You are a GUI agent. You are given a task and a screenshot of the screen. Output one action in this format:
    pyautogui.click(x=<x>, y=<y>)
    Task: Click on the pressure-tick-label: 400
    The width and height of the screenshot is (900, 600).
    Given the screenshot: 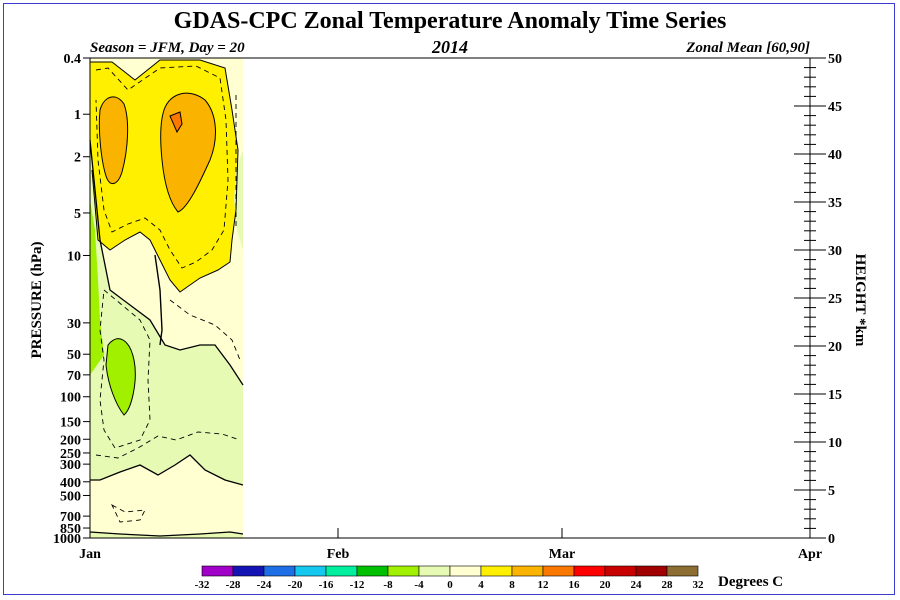 What is the action you would take?
    pyautogui.click(x=70, y=483)
    